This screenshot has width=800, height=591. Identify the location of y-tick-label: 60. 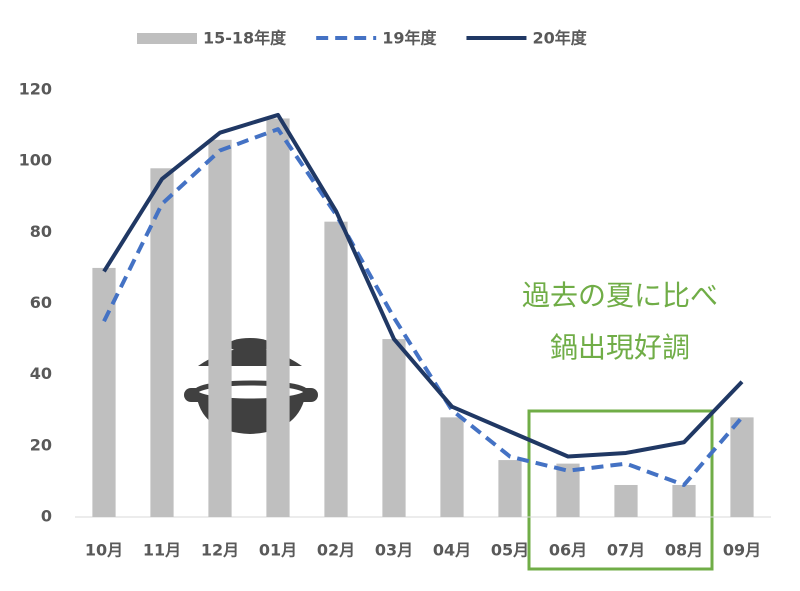
(41, 302).